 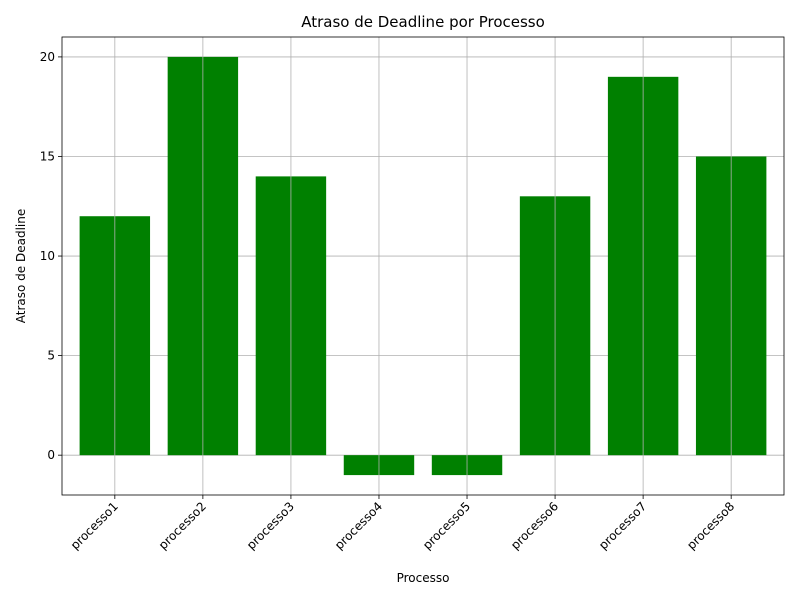 What do you see at coordinates (21, 266) in the screenshot?
I see `y-axis-label: Atraso de Deadline` at bounding box center [21, 266].